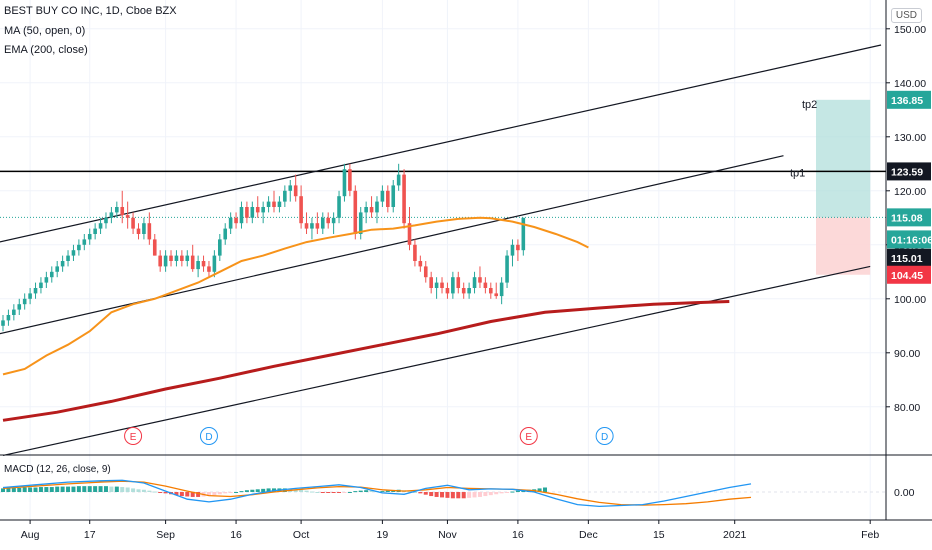 This screenshot has height=550, width=932. I want to click on stop-zone, so click(843, 246).